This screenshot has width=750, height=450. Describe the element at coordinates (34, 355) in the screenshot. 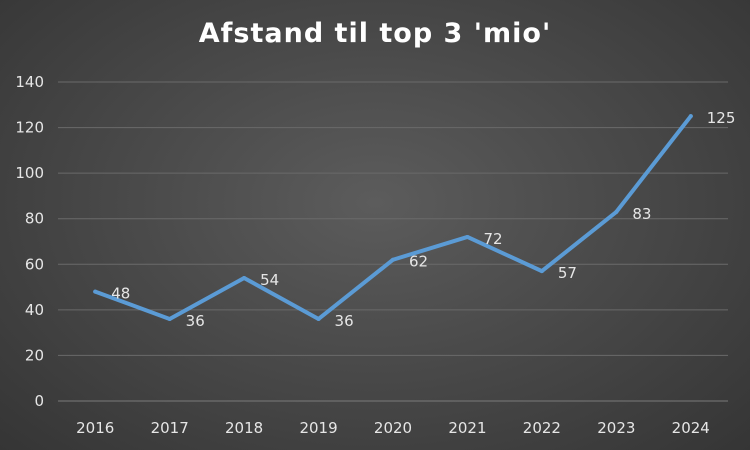

I see `y-tick-label: 20` at that location.